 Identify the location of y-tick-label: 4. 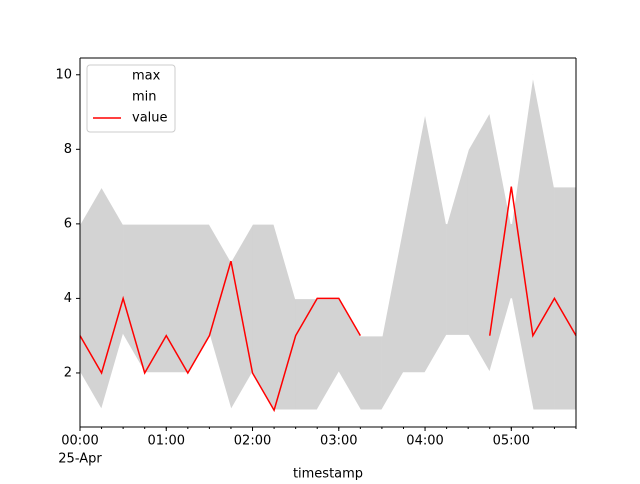
(68, 298).